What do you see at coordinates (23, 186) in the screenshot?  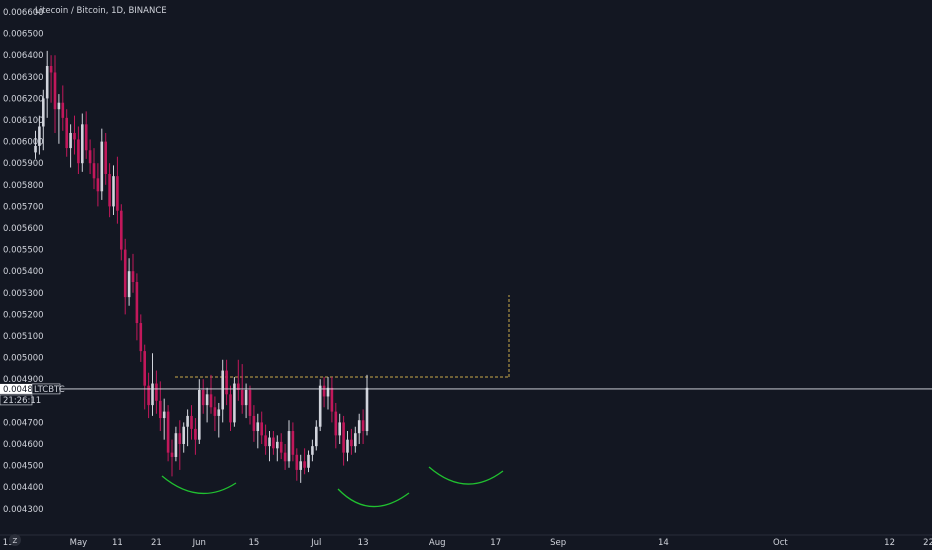 I see `price-axis-label: 0.005800` at bounding box center [23, 186].